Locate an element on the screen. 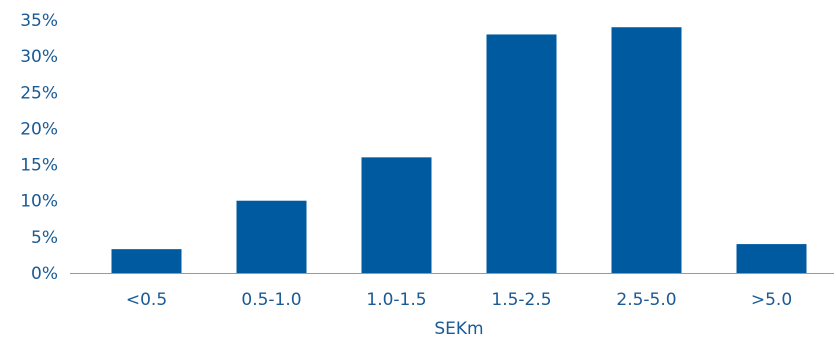 The height and width of the screenshot is (341, 836). y-axis-ticks: 0% 5% 10% 15% 20% 25% 30% 35% is located at coordinates (39, 147).